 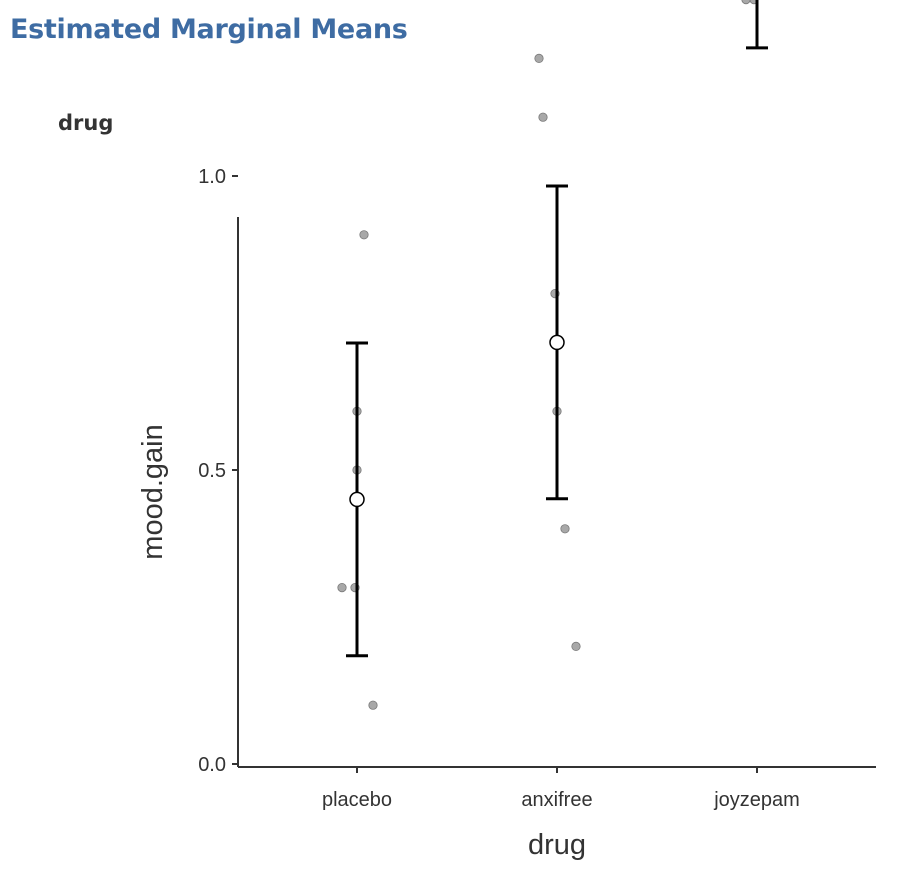 I want to click on y-tick-label: 1.0, so click(x=212, y=177).